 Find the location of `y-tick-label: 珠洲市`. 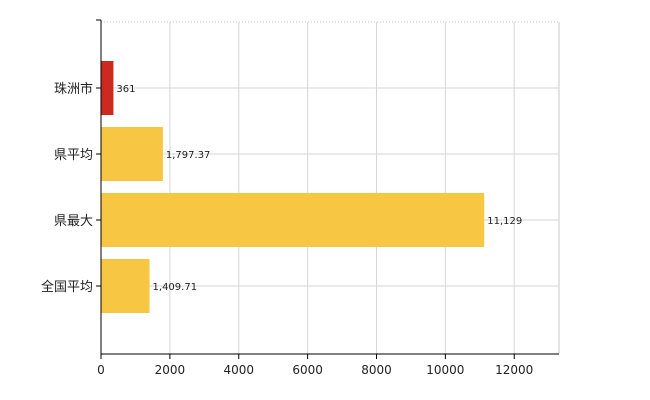

y-tick-label: 珠洲市 is located at coordinates (73, 89).